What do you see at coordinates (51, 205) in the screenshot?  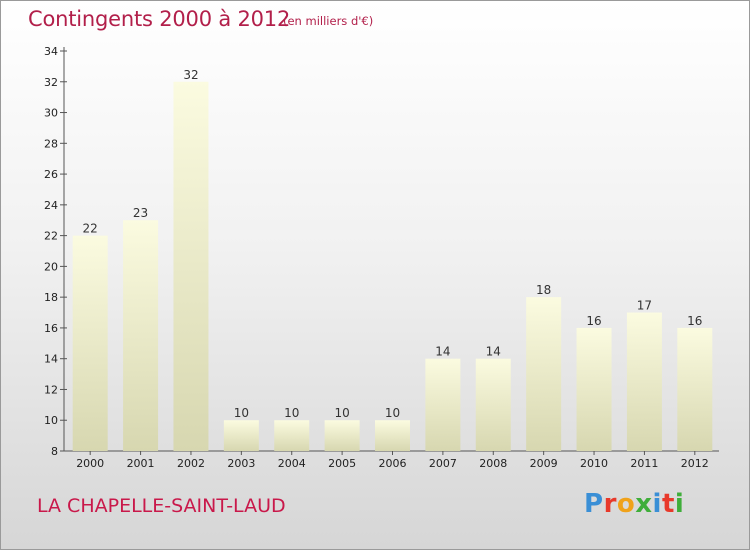 I see `y-tick-label: 24` at bounding box center [51, 205].